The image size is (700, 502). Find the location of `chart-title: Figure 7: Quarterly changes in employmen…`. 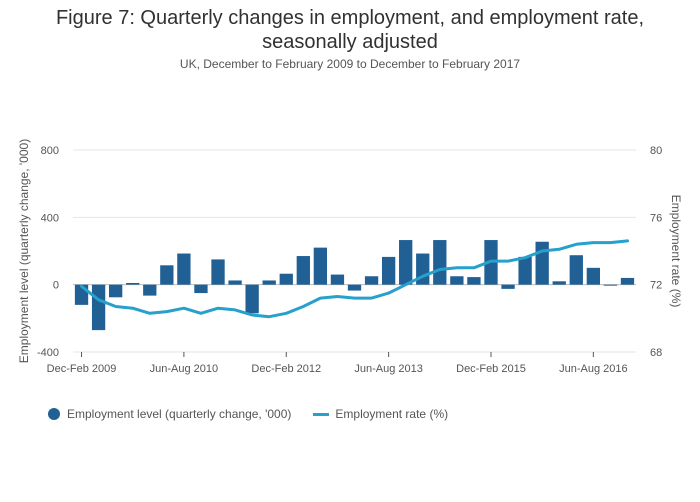

chart-title: Figure 7: Quarterly changes in employmen… is located at coordinates (350, 30).